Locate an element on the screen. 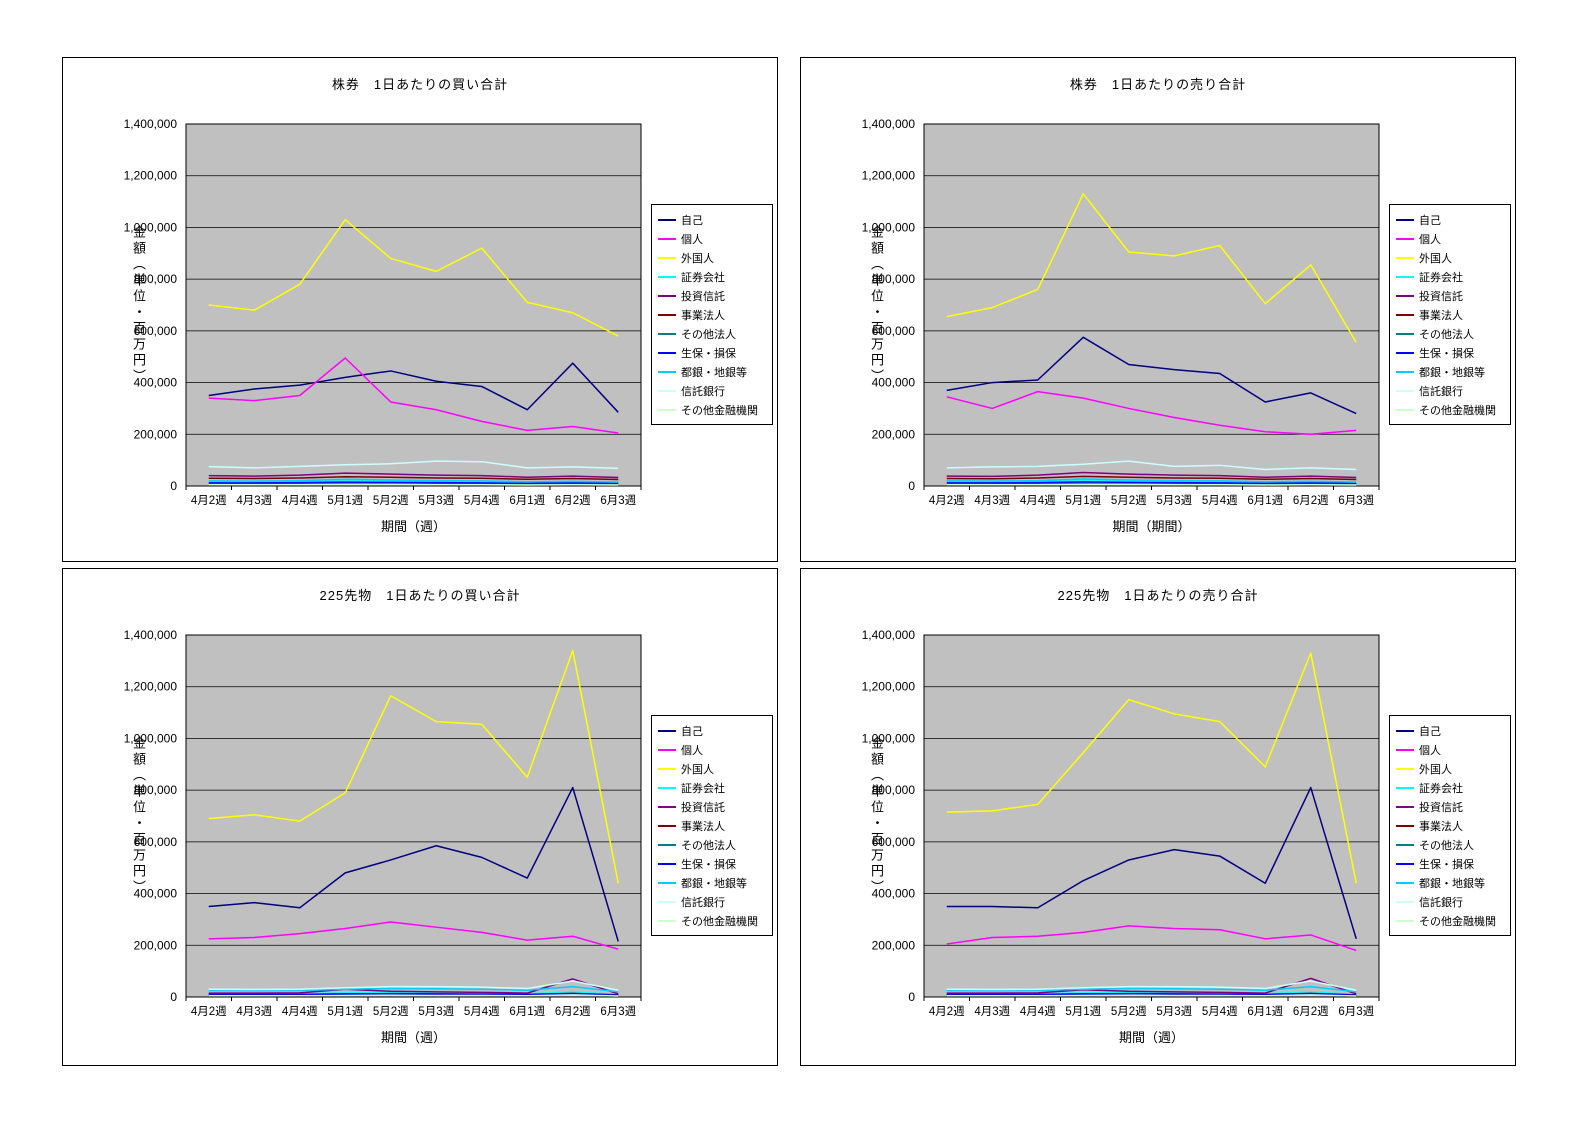 This screenshot has height=1123, width=1587. x-tick-label: 6月1週 is located at coordinates (1265, 500).